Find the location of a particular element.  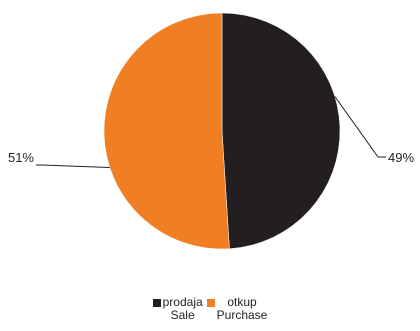

legend-item-otkup: otkup Purchase is located at coordinates (237, 309).